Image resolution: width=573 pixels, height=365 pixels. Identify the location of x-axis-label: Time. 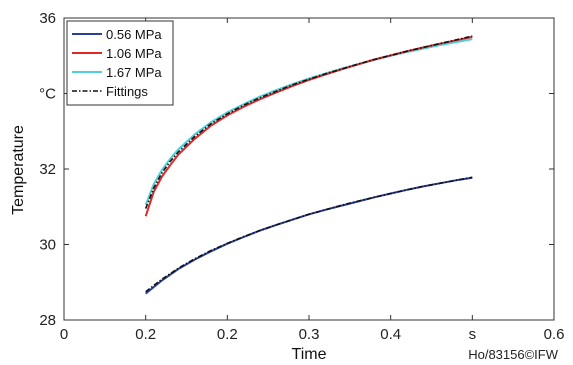
(309, 354).